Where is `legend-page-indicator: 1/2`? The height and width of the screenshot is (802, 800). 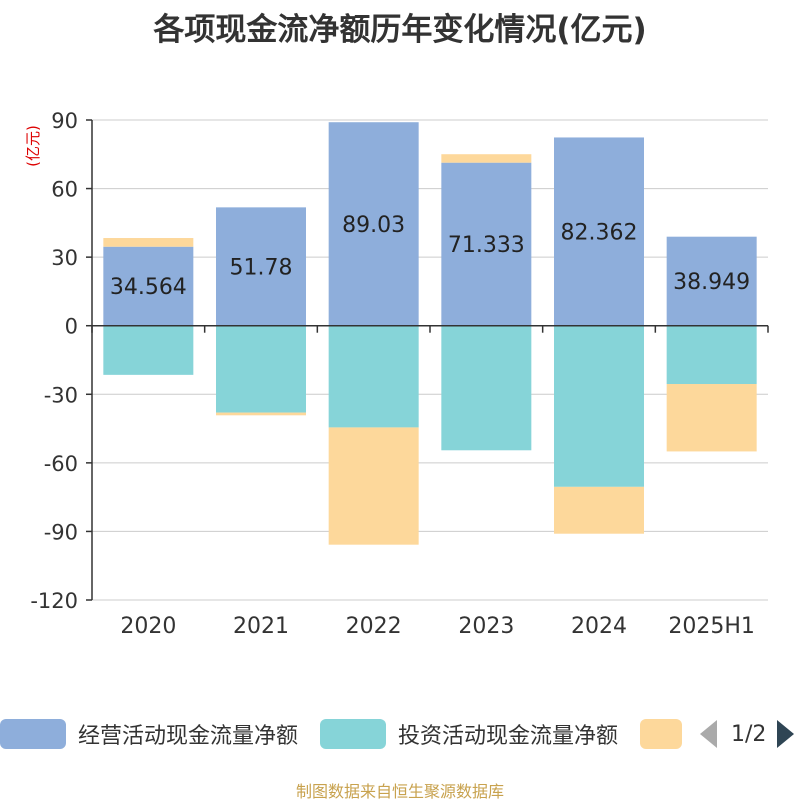
legend-page-indicator: 1/2 is located at coordinates (749, 734).